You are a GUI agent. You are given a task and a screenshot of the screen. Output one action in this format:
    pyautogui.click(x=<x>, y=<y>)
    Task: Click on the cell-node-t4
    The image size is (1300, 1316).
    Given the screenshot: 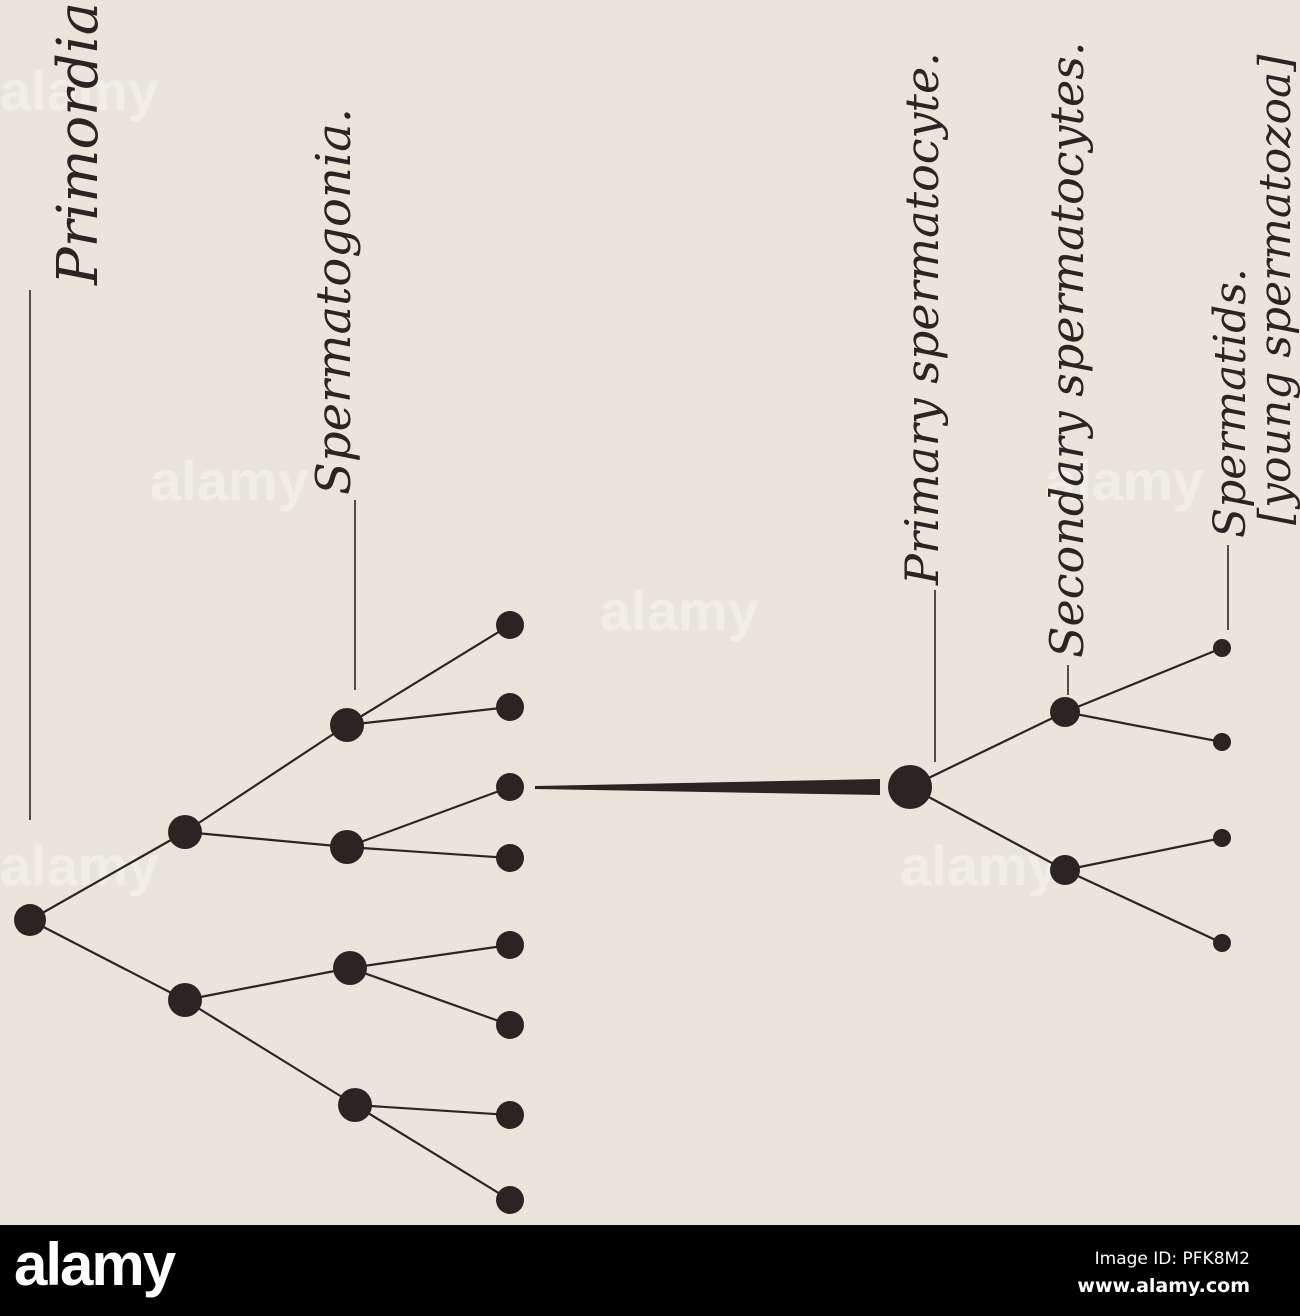 What is the action you would take?
    pyautogui.click(x=1222, y=943)
    